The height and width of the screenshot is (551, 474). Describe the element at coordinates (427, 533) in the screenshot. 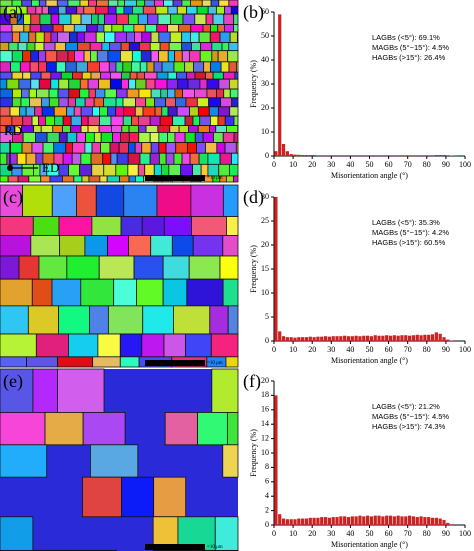

I see `x-tick-label: 80` at that location.